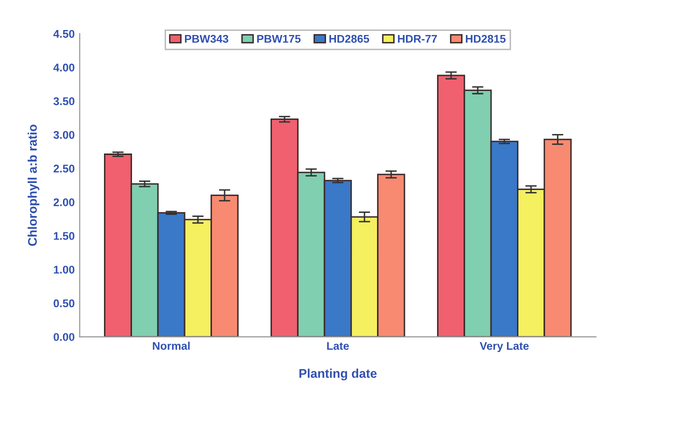  I want to click on y-tick-label: 1.50, so click(64, 236).